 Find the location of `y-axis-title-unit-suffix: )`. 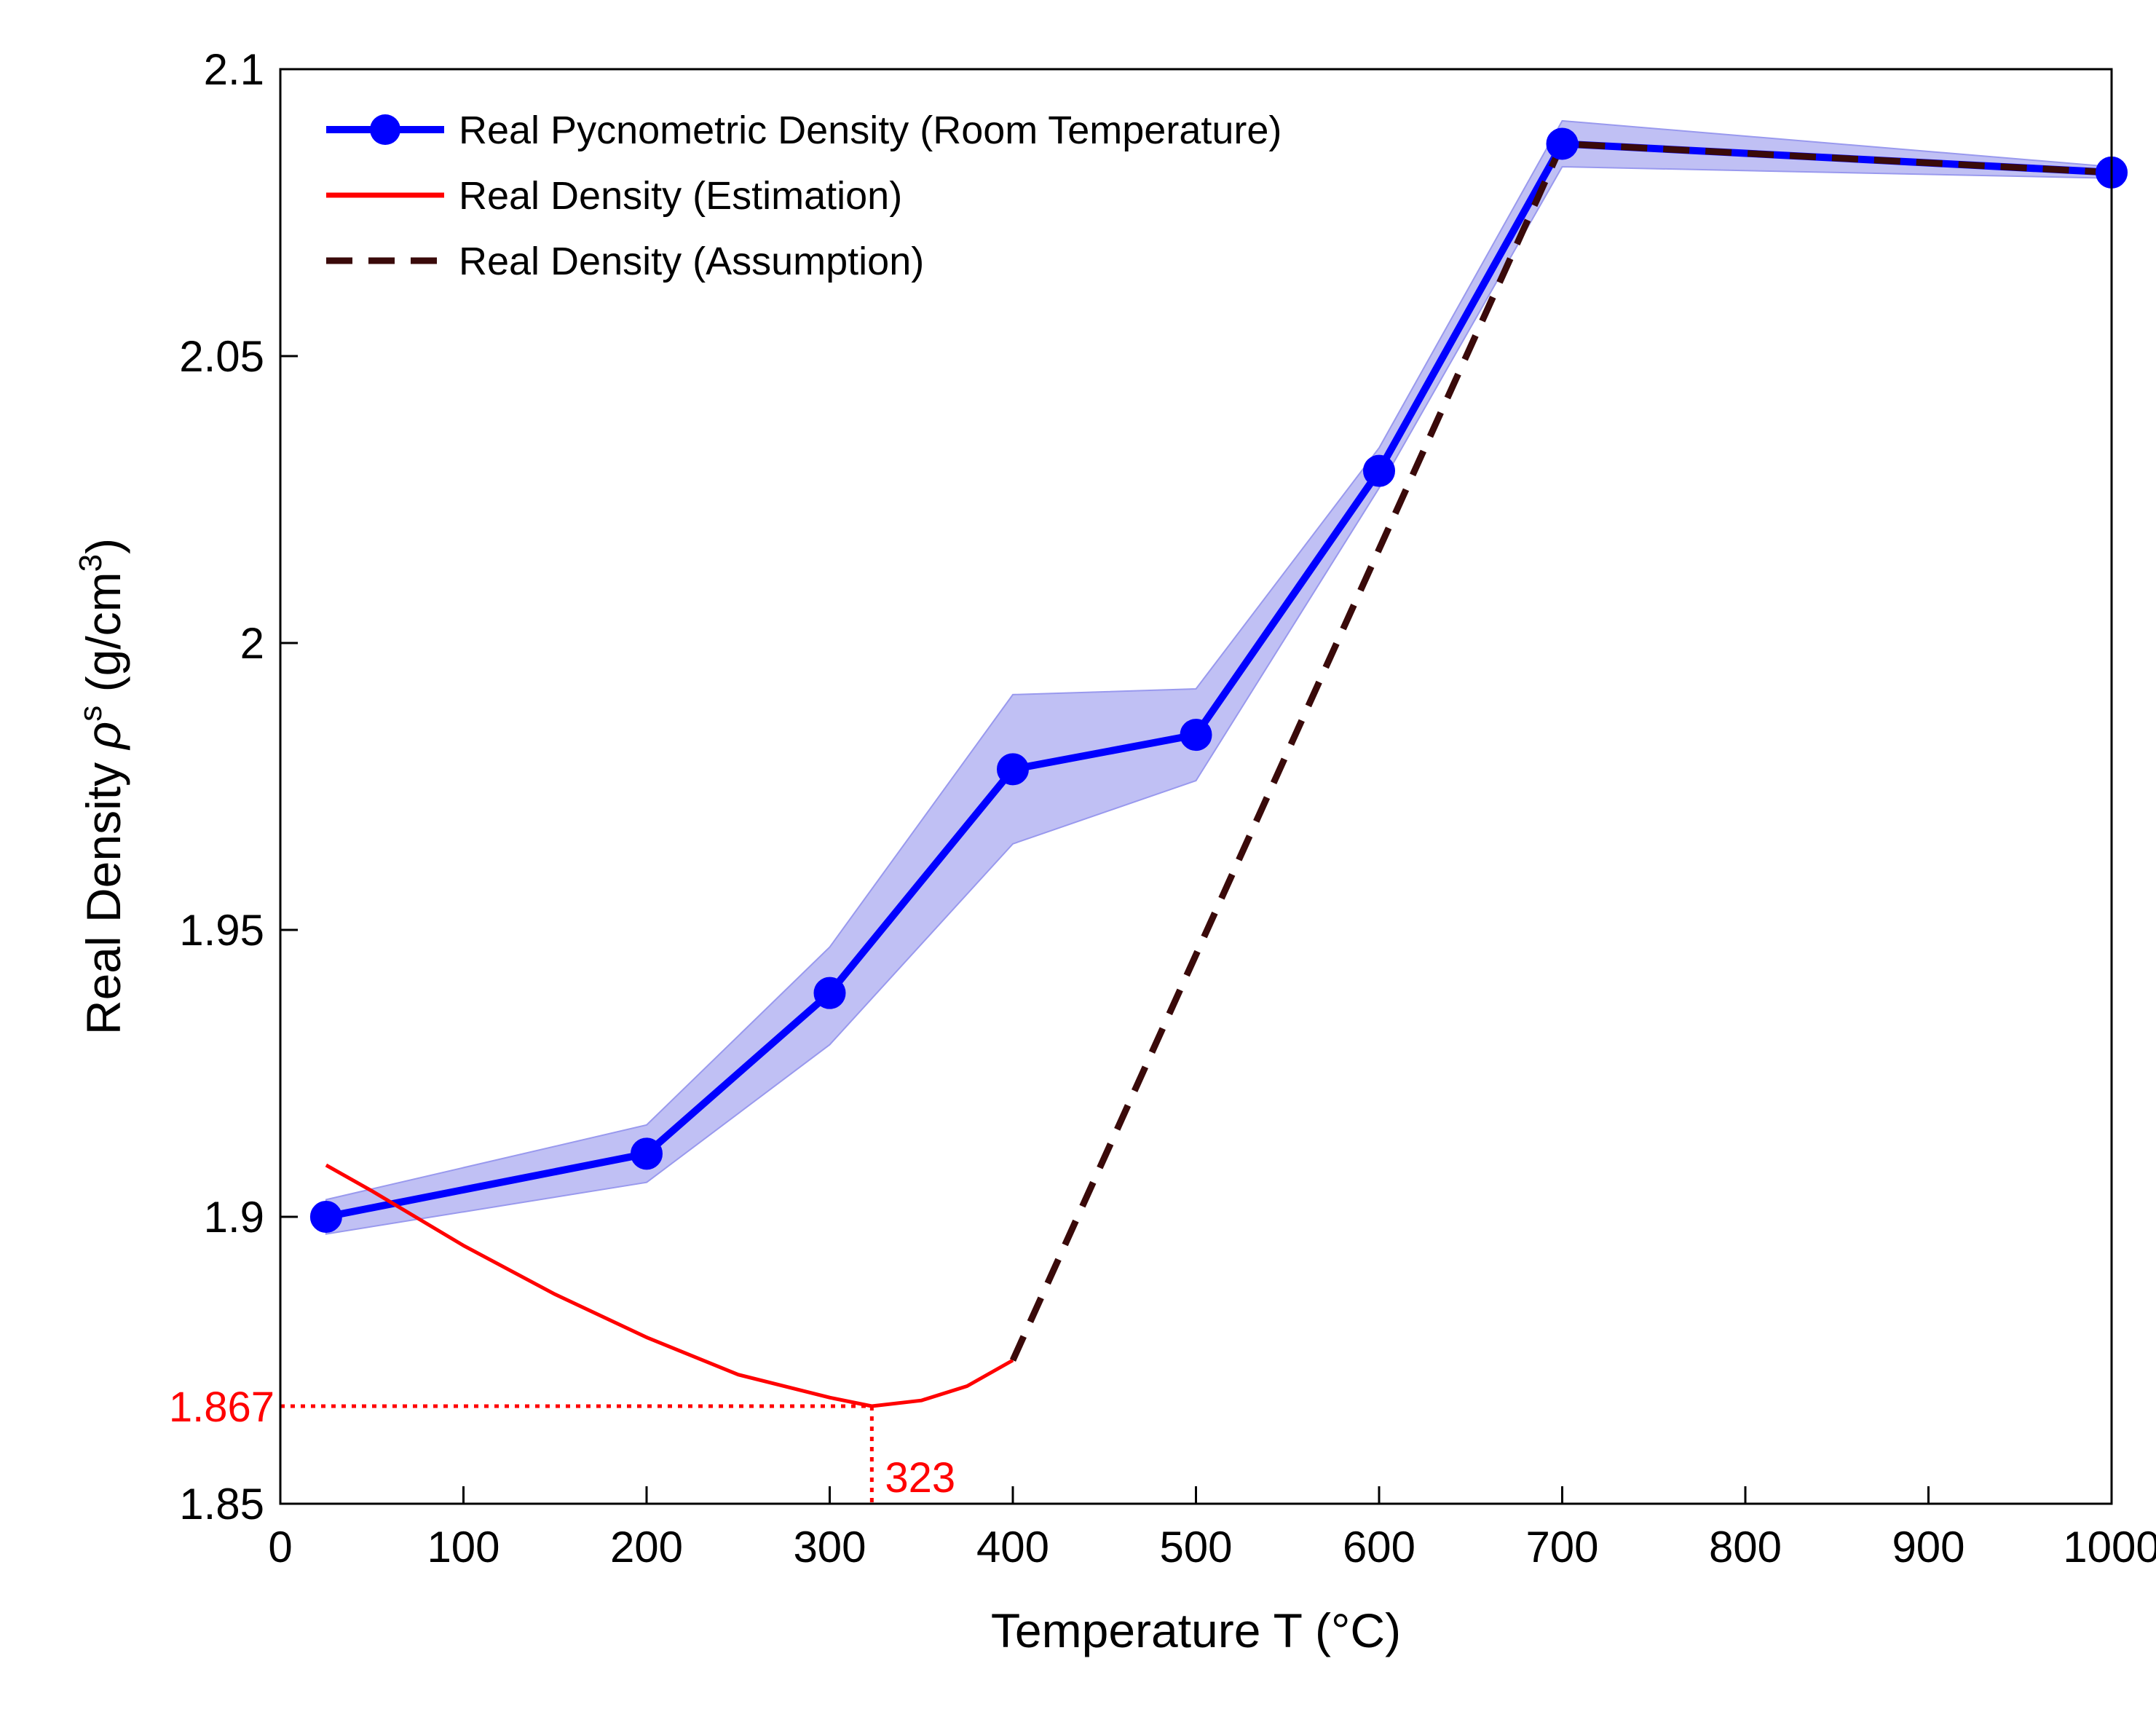

y-axis-title-unit-suffix: ) is located at coordinates (103, 546).